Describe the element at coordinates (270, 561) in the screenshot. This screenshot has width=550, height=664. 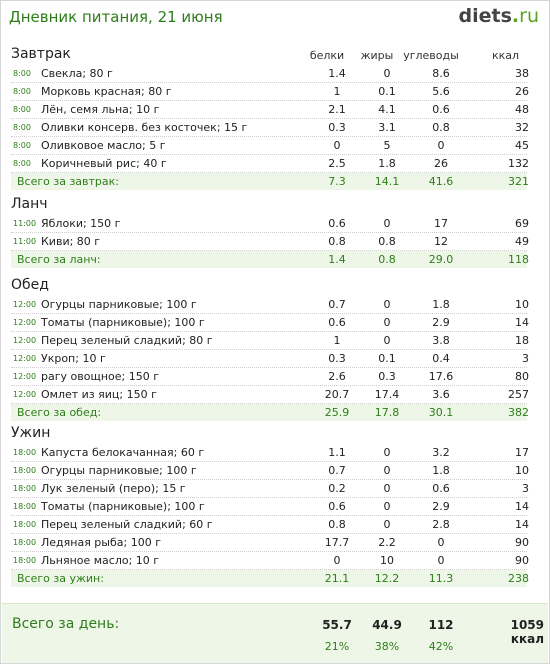
I see `food-row: 18:00 Льняное масло; 10 г 0 10 0 90` at that location.